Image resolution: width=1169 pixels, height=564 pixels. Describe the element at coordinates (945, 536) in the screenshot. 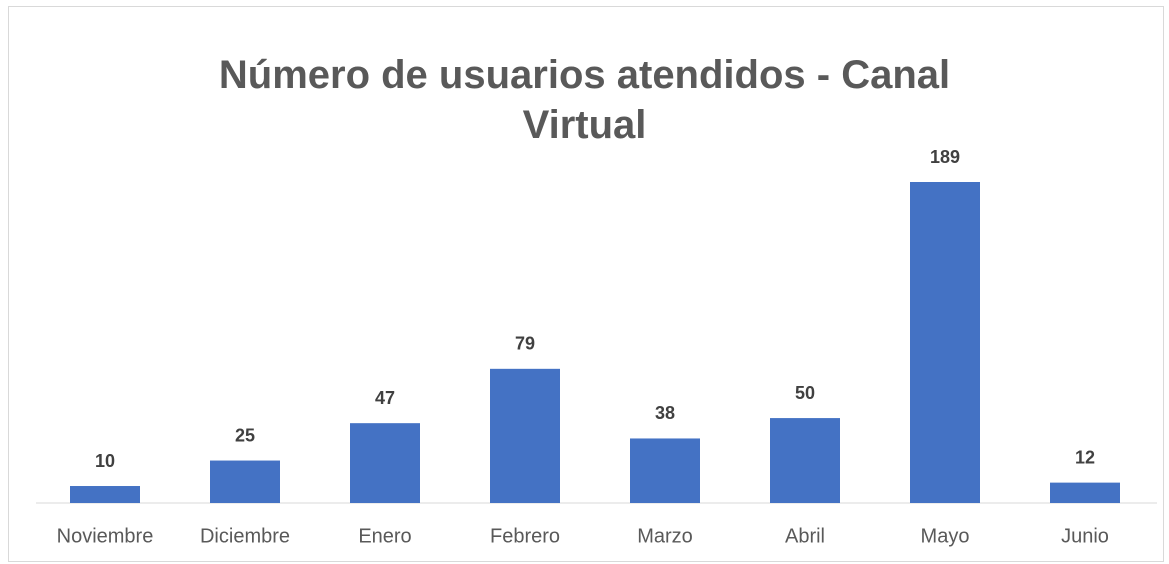

I see `x-tick-label: Mayo` at that location.